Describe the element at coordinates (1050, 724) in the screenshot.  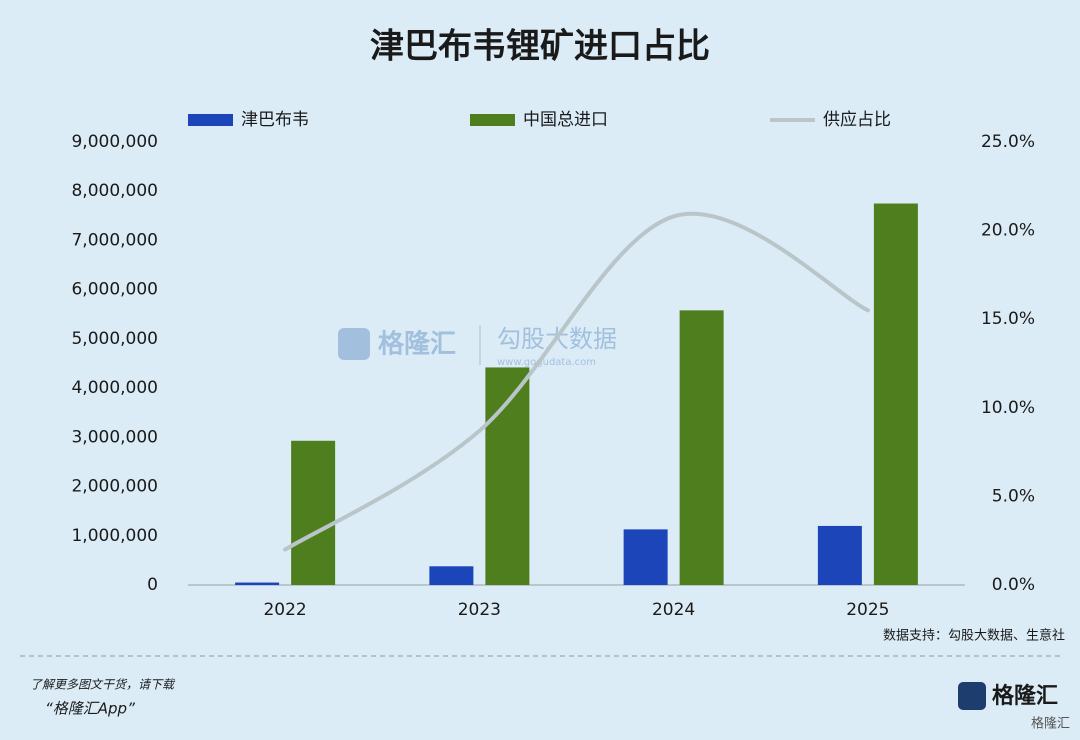
I see `footer-corner: 格隆汇` at that location.